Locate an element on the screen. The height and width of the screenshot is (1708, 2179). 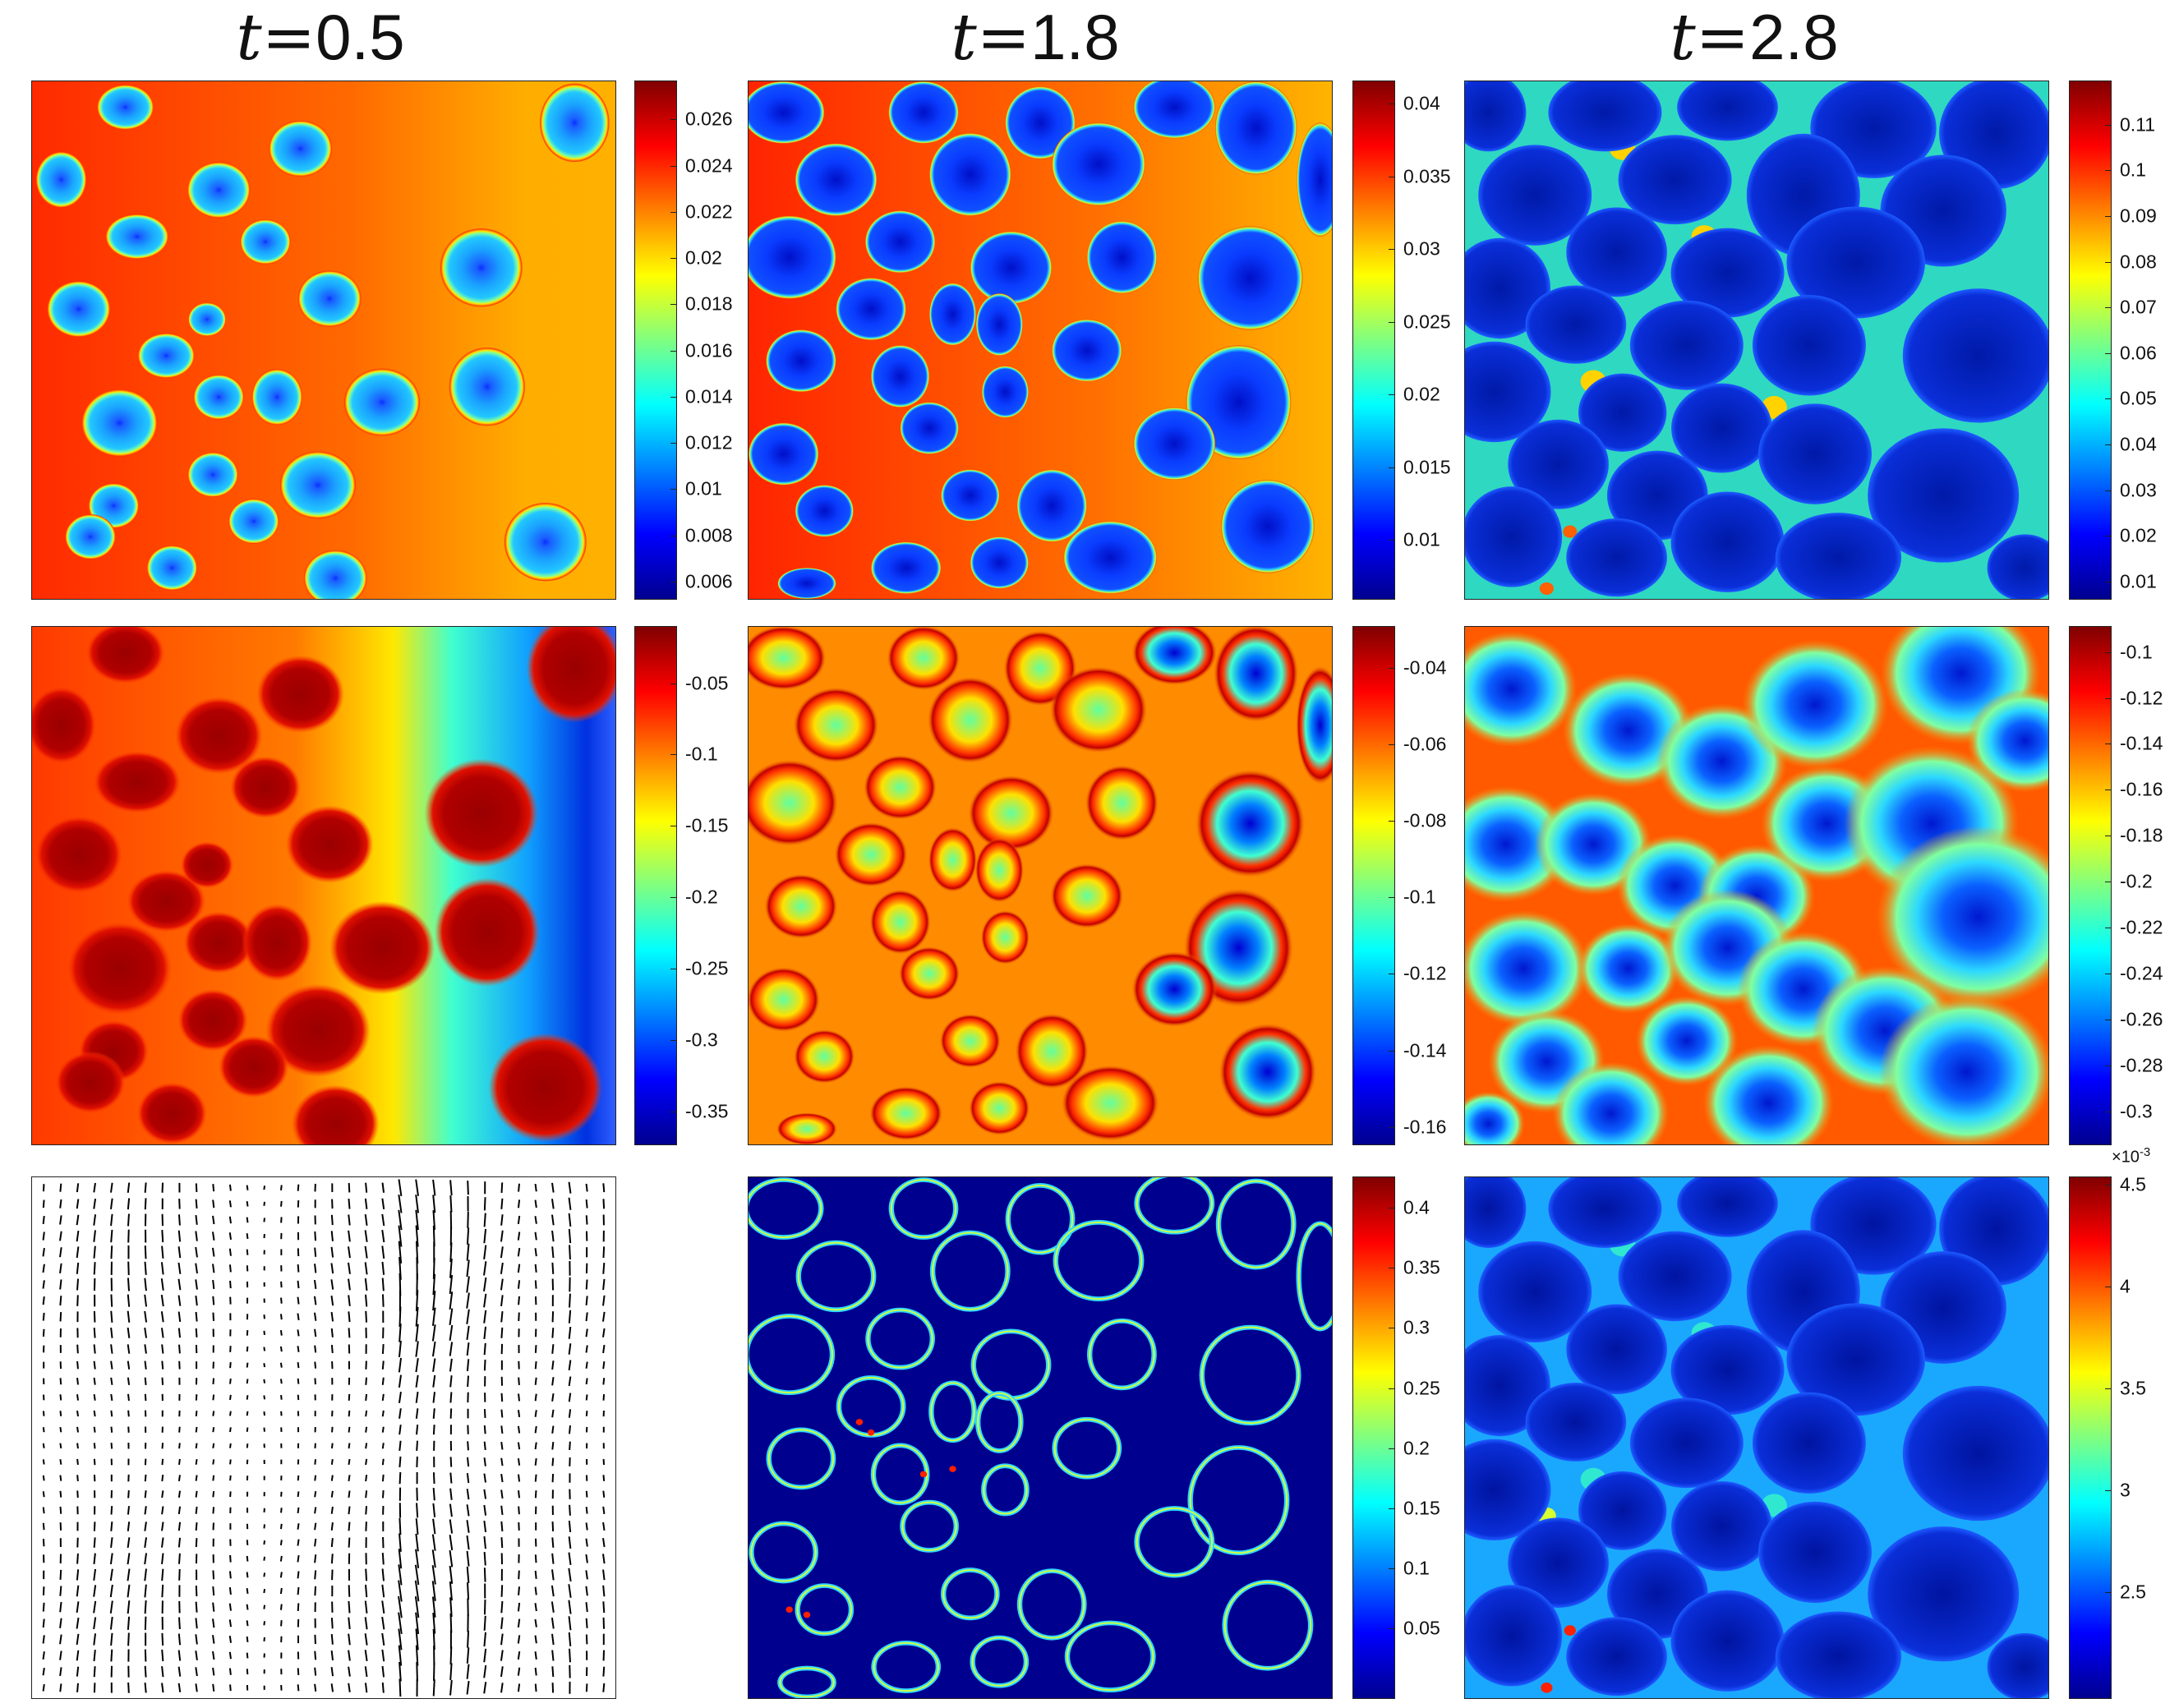
field-plot-r2c3 is located at coordinates (1756, 885).